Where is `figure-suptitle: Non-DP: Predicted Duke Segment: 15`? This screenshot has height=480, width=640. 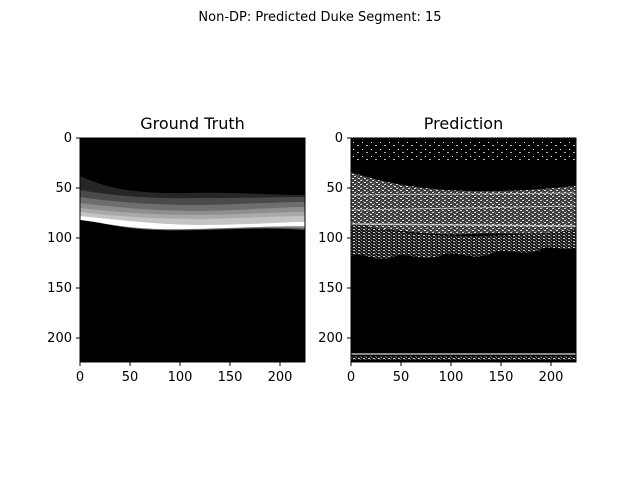 figure-suptitle: Non-DP: Predicted Duke Segment: 15 is located at coordinates (319, 17).